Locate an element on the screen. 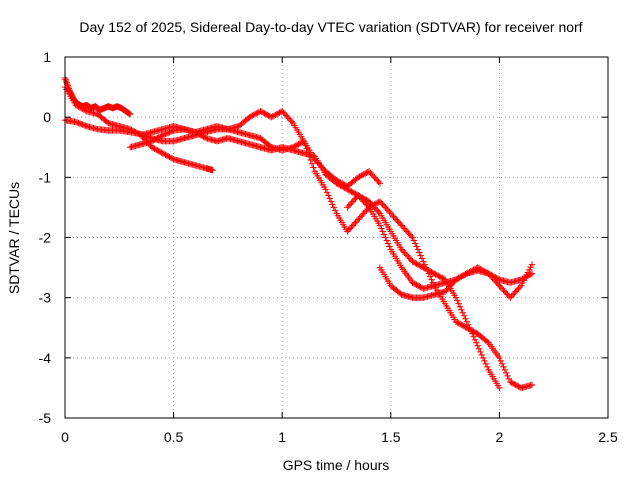 The image size is (640, 480). y-tick-label: -1 is located at coordinates (45, 177).